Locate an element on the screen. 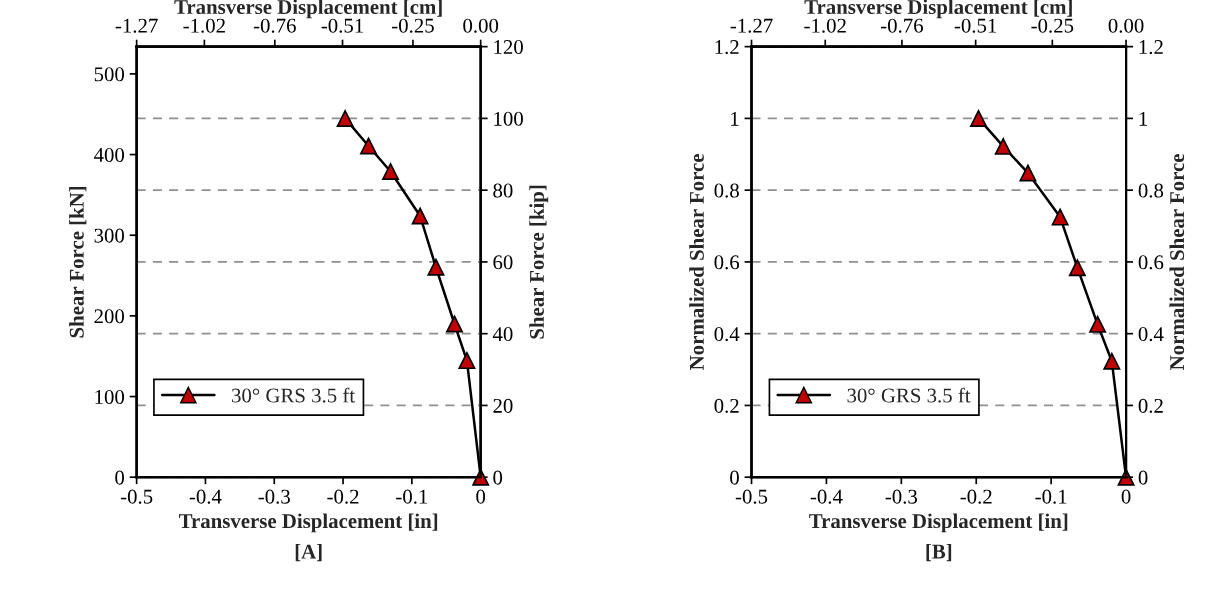 This screenshot has width=1220, height=598. y2-tick-label: 1 is located at coordinates (1143, 118).